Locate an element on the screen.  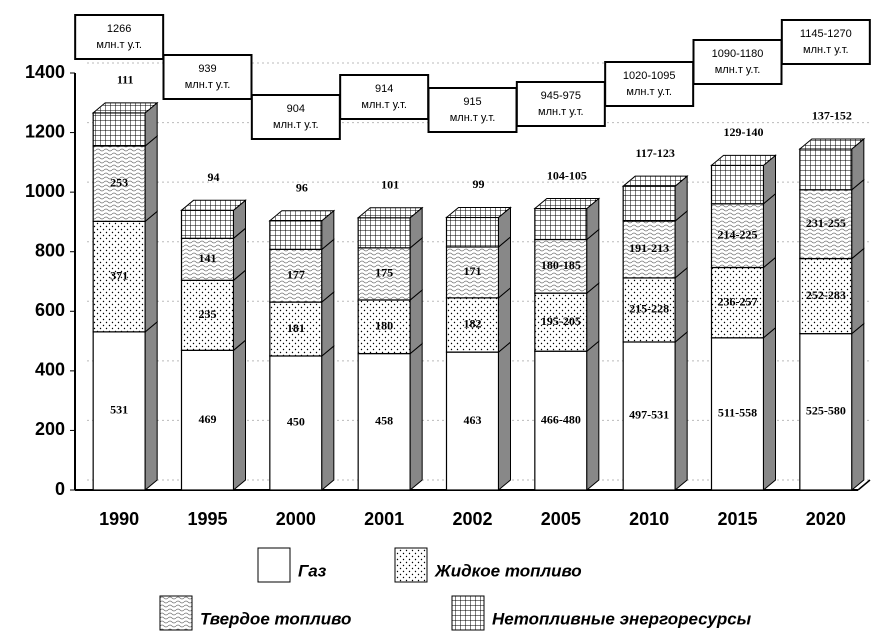
value-label: 181 is located at coordinates (296, 328).